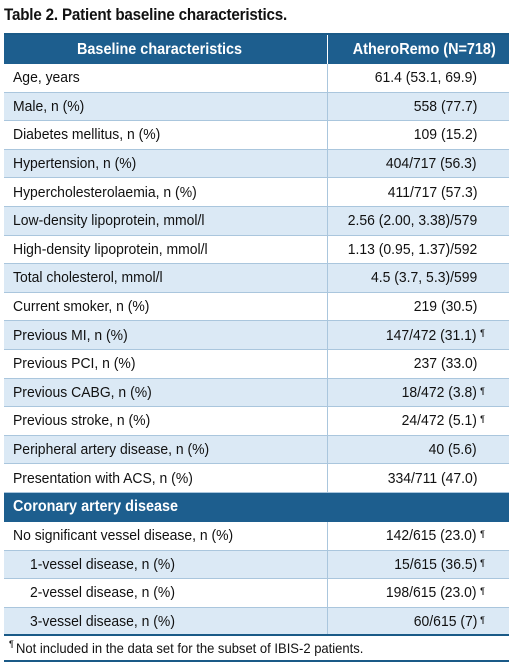  I want to click on characteristic-label: Low-density lipoprotein, mmol/l, so click(166, 220).